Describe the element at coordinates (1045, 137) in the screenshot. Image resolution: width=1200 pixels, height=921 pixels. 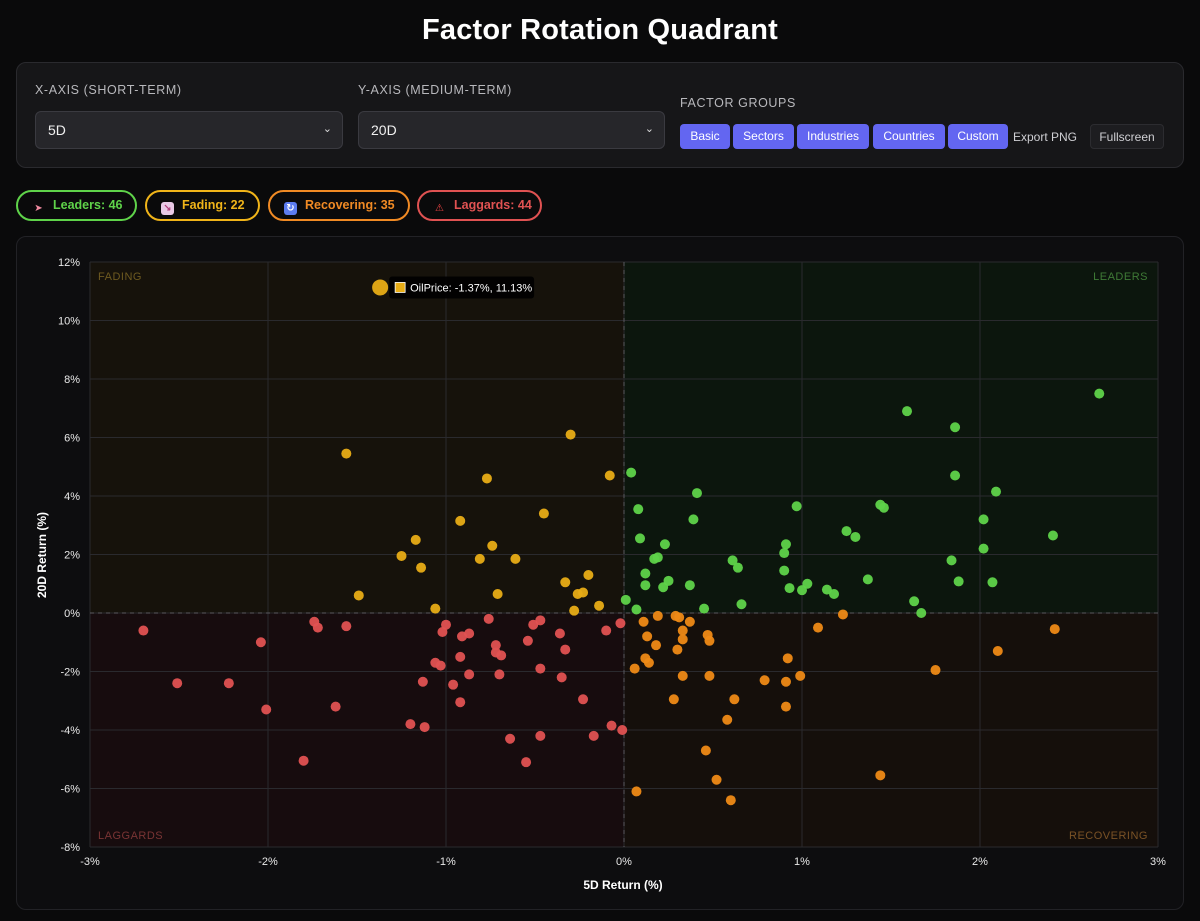
I see `export-png-button: Export PNG` at that location.